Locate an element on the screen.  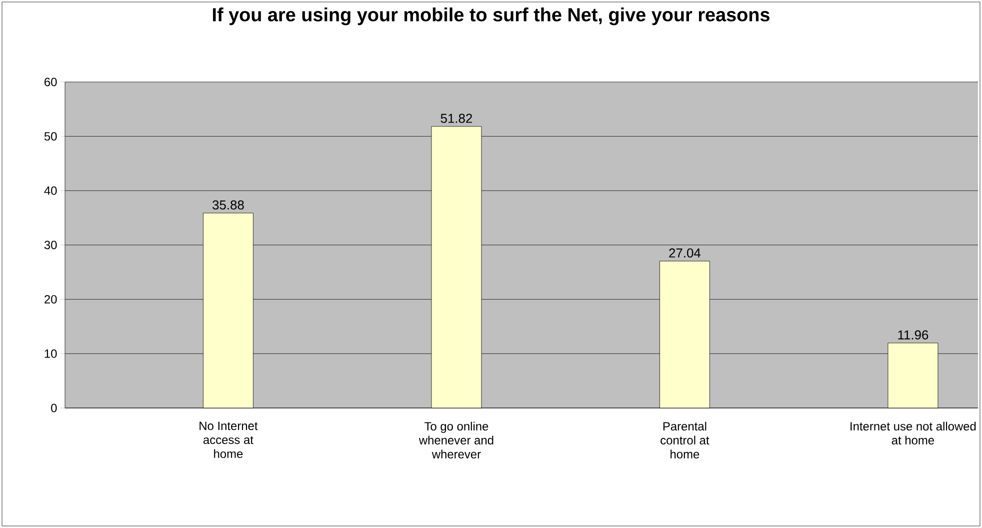
data-label: 51.82 is located at coordinates (456, 118).